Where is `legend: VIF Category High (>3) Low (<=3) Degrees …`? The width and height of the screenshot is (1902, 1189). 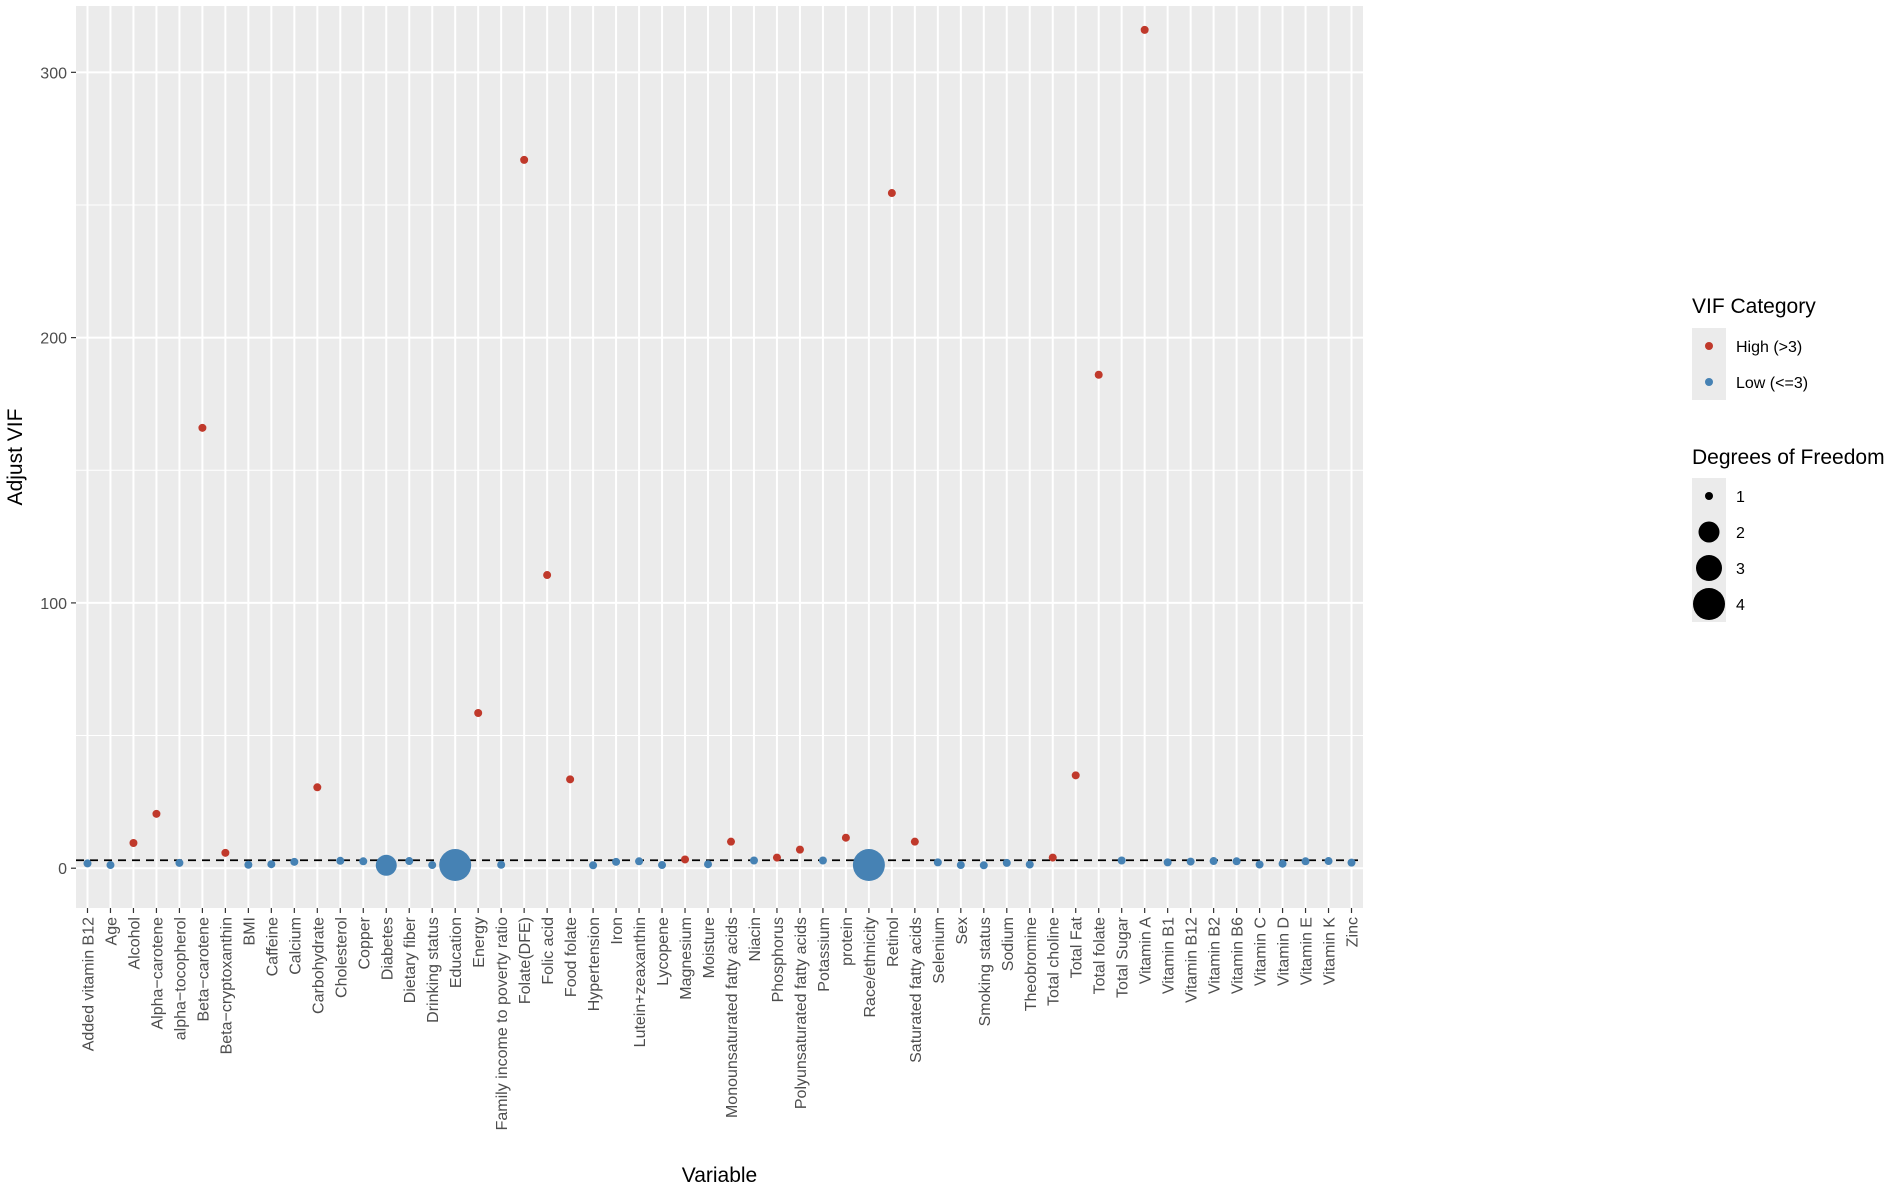 legend: VIF Category High (>3) Low (<=3) Degrees … is located at coordinates (1788, 458).